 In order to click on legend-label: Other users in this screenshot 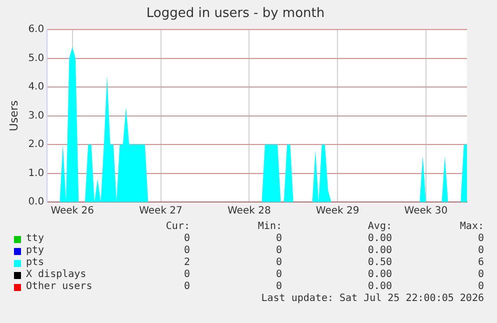, I will do `click(59, 287)`.